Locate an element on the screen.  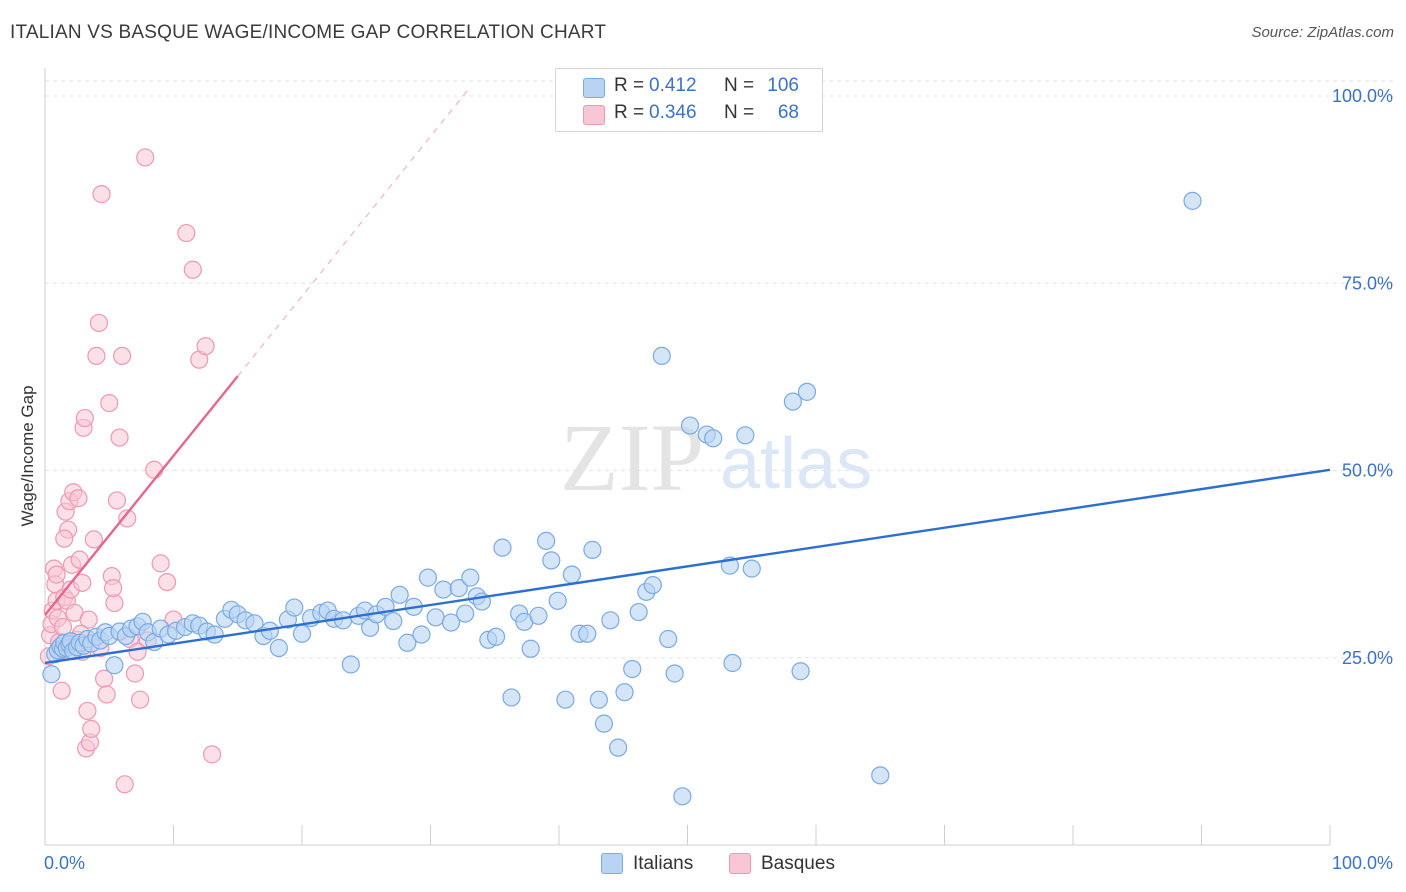
watermark-zip: ZIP is located at coordinates (632, 457).